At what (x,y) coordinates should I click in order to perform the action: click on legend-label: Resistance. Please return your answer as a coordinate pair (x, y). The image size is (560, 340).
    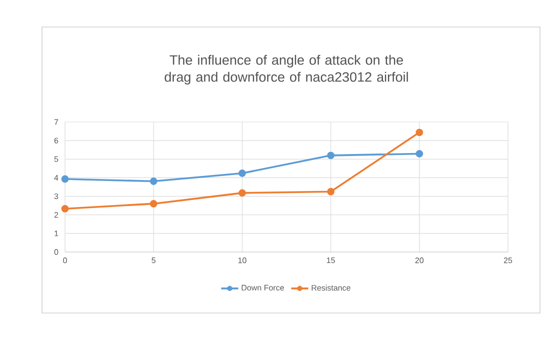
    Looking at the image, I should click on (331, 287).